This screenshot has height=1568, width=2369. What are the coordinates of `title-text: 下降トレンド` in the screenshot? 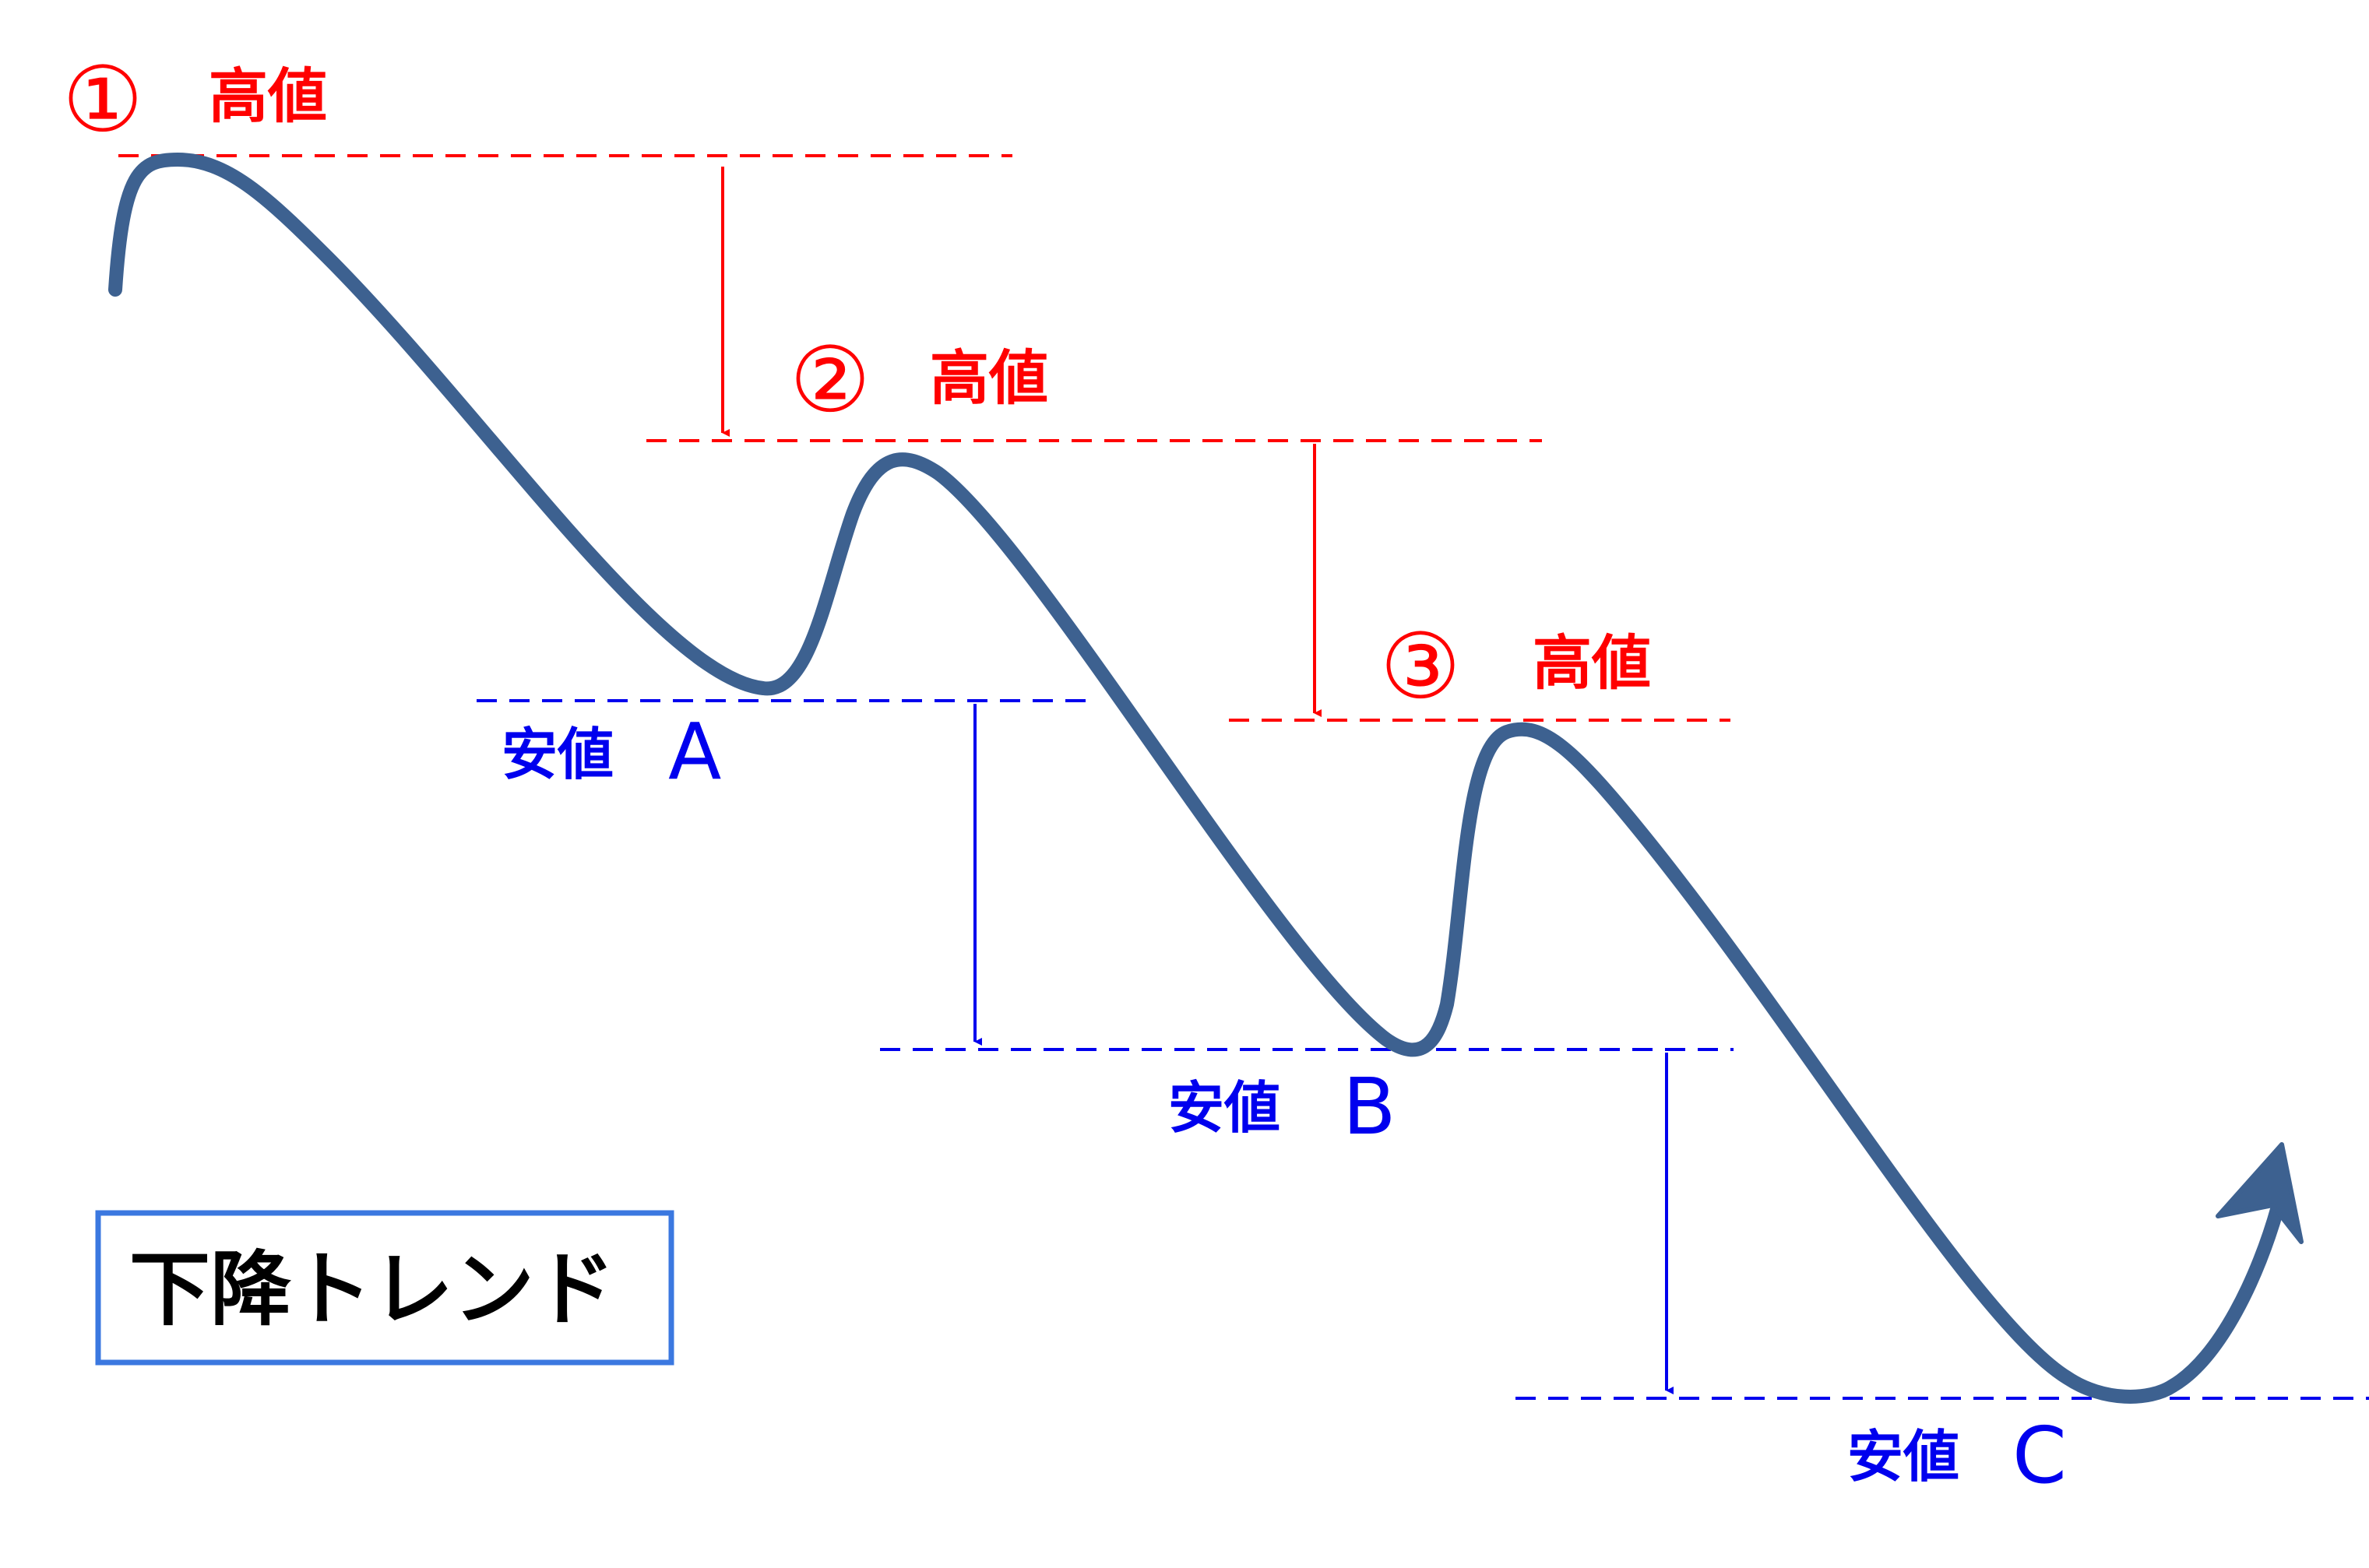 It's located at (372, 1289).